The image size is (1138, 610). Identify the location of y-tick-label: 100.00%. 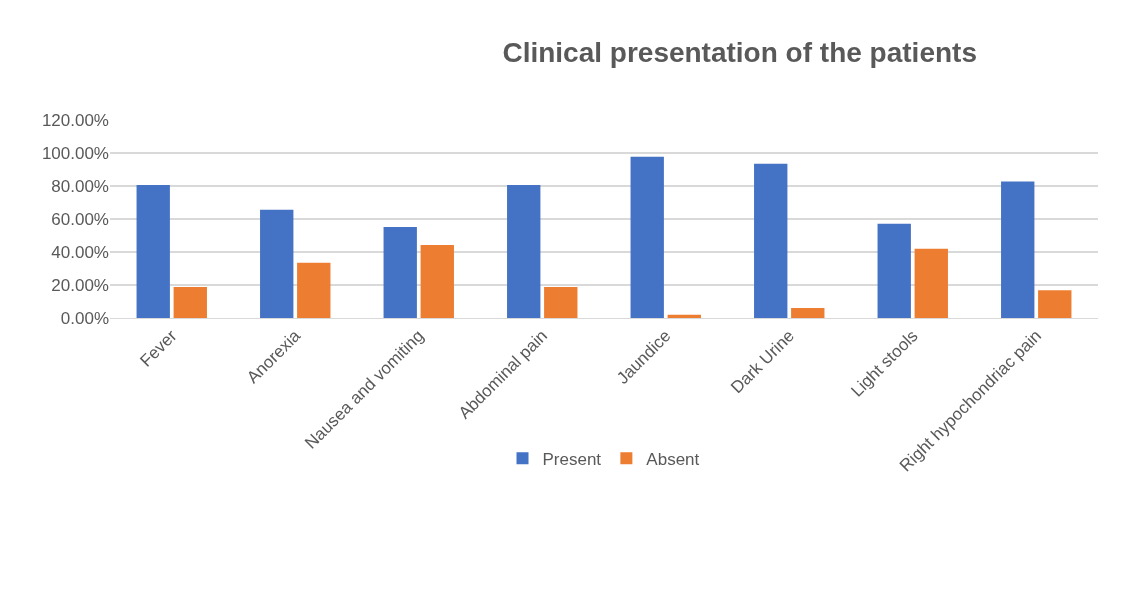
(75, 153).